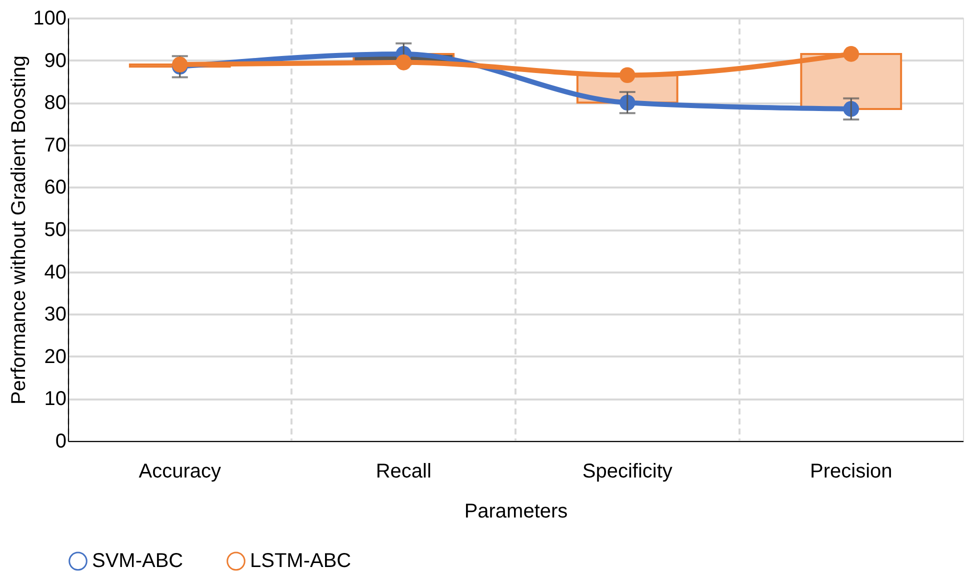  I want to click on y-tick-label: 40, so click(55, 272).